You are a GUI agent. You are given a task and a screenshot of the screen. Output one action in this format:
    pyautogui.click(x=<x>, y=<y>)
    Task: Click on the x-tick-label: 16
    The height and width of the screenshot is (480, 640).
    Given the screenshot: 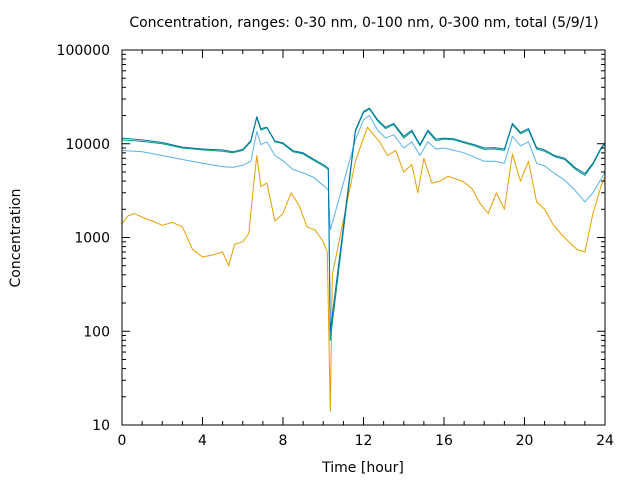 What is the action you would take?
    pyautogui.click(x=444, y=441)
    